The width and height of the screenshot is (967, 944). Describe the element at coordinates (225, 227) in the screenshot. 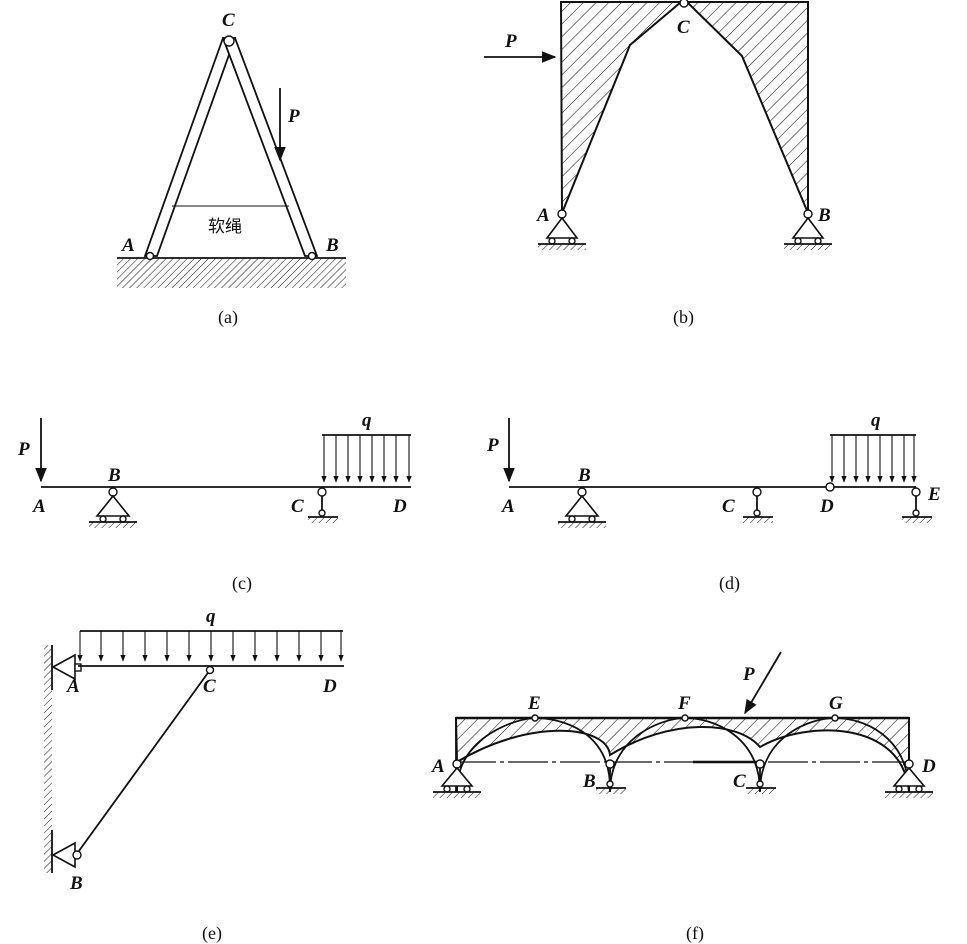

I see `rope-label: 软绳` at that location.